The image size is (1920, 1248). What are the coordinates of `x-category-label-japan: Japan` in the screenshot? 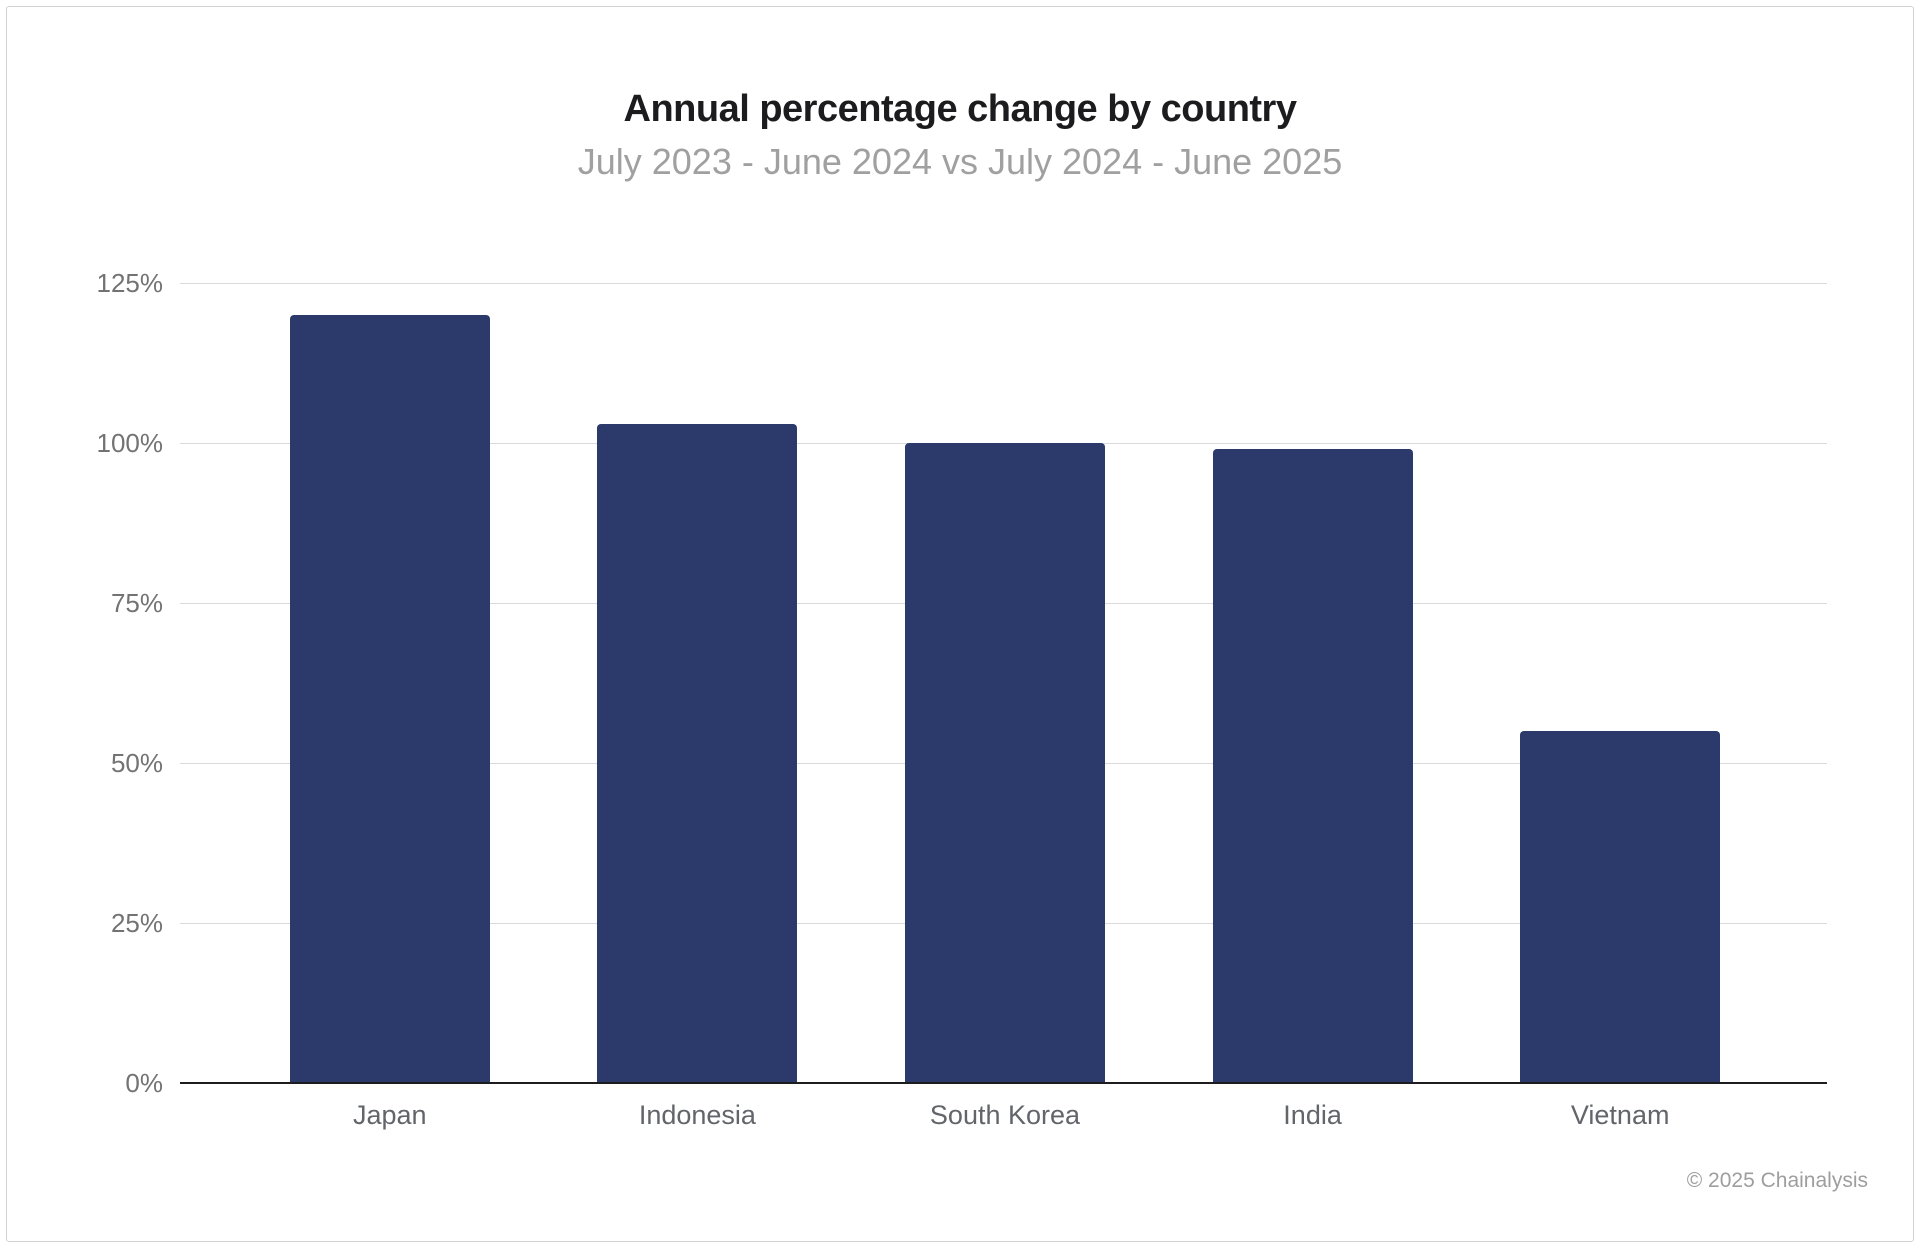 It's located at (390, 1115).